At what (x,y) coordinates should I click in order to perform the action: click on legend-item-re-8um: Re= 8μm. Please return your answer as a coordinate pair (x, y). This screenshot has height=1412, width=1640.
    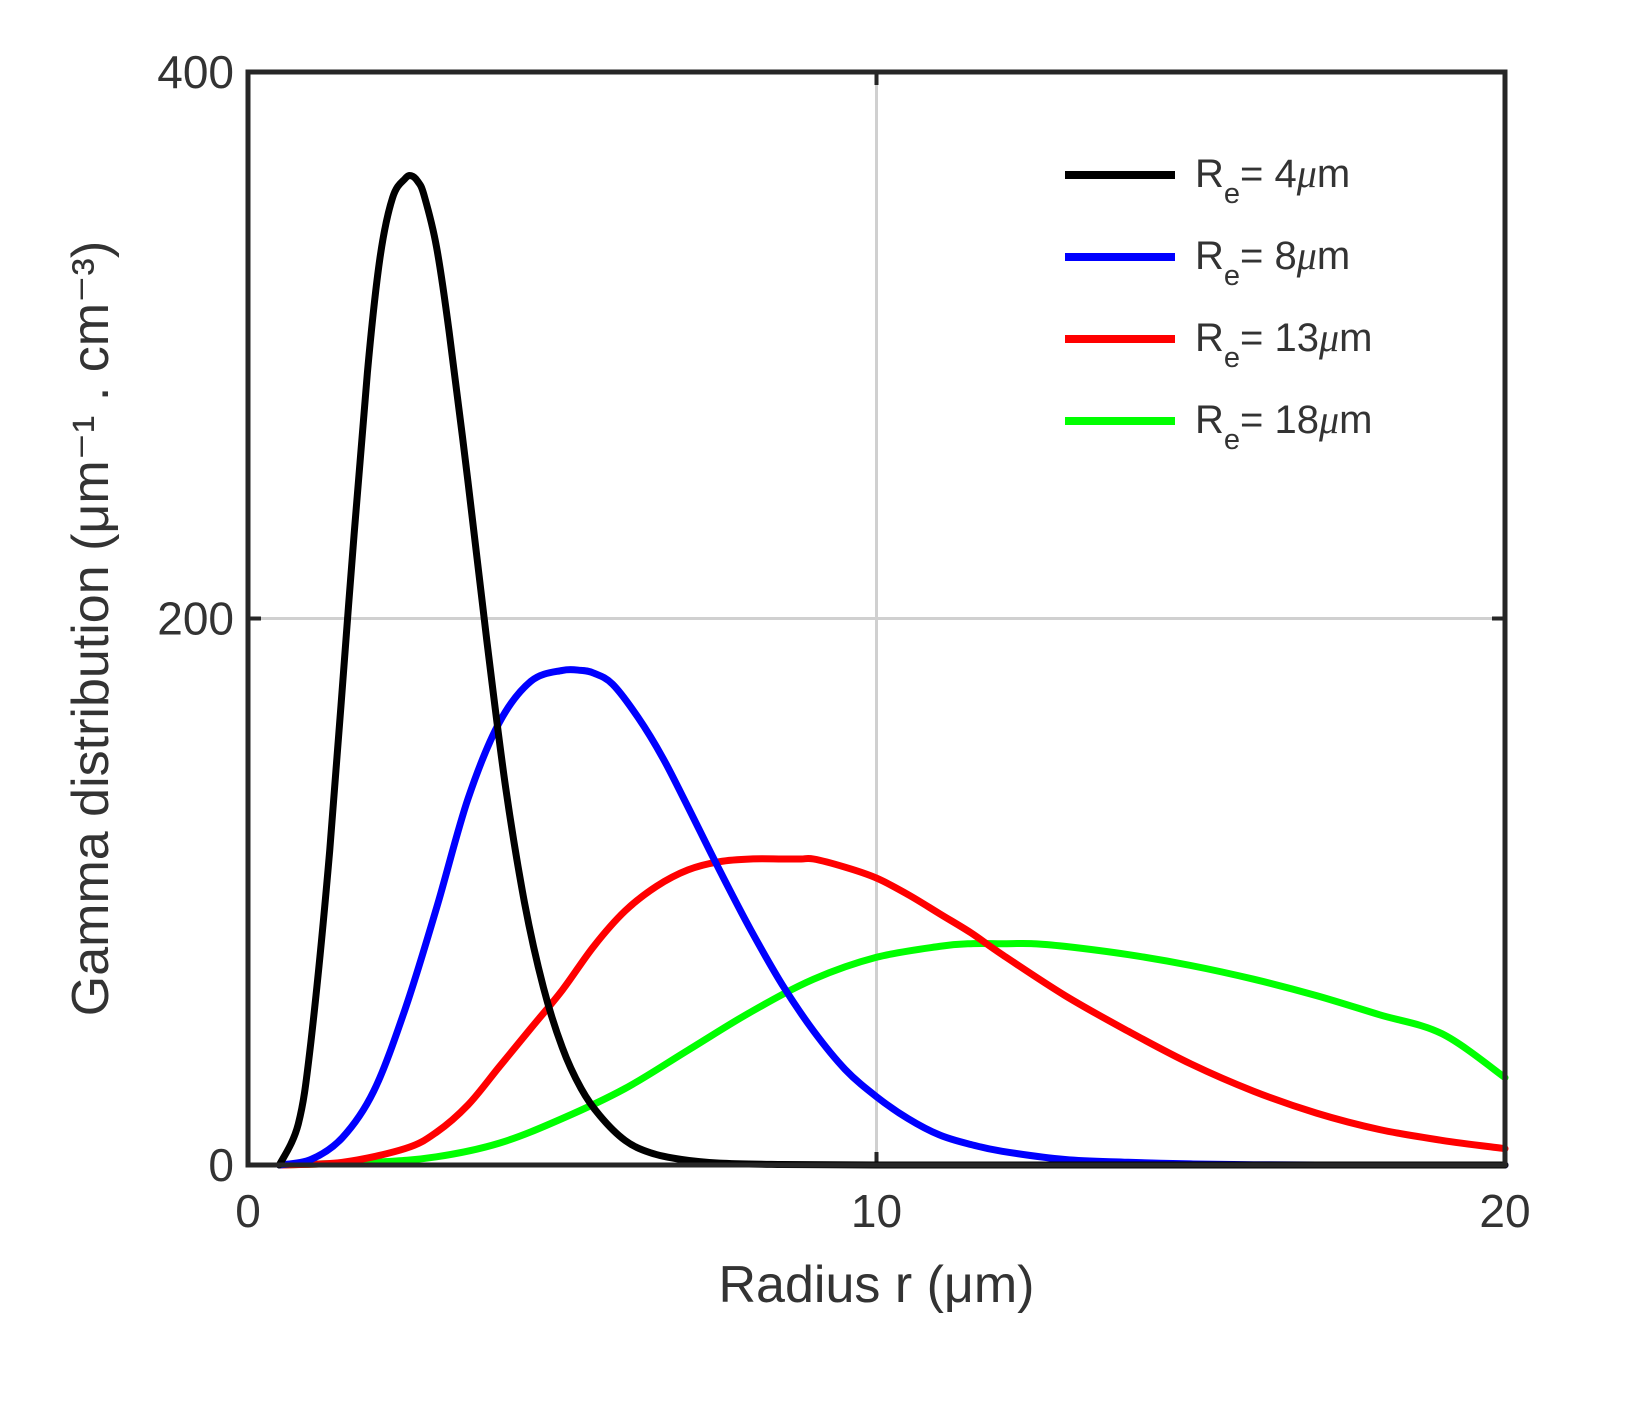
    Looking at the image, I should click on (1207, 262).